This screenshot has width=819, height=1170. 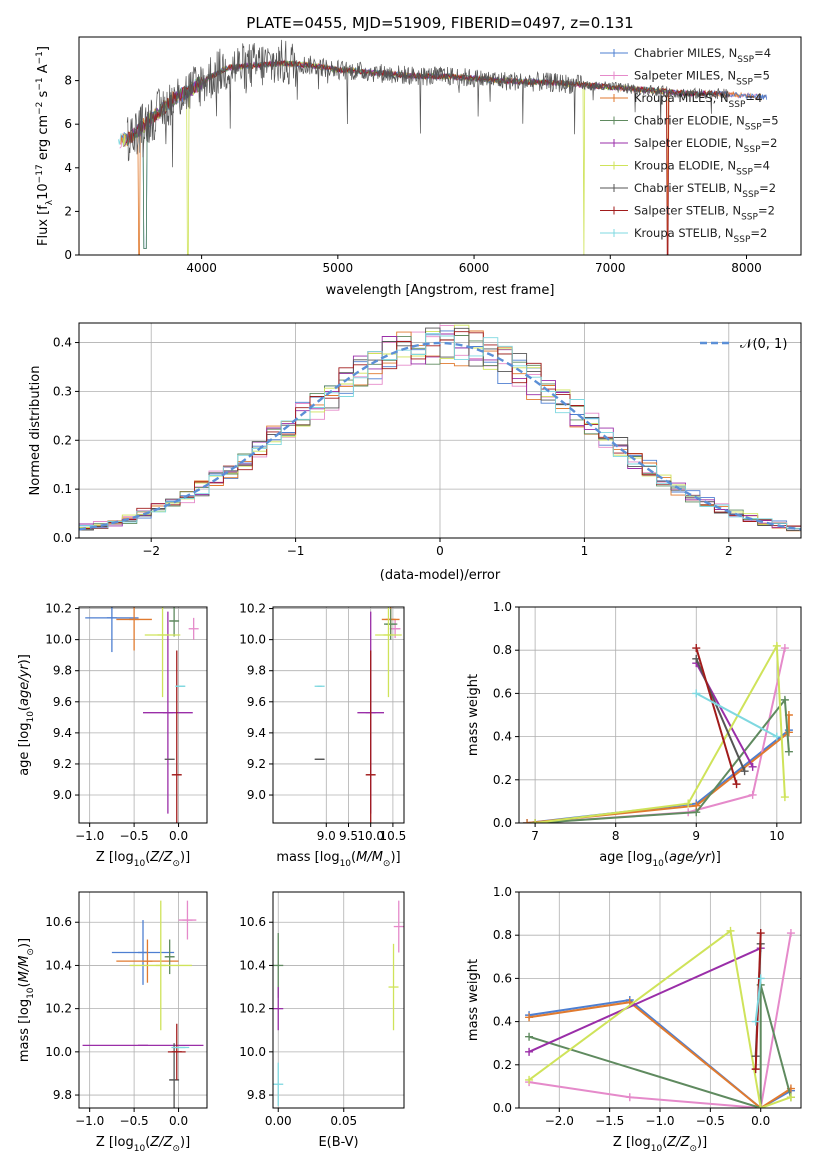 What do you see at coordinates (696, 836) in the screenshot?
I see `x-tick-label: 9` at bounding box center [696, 836].